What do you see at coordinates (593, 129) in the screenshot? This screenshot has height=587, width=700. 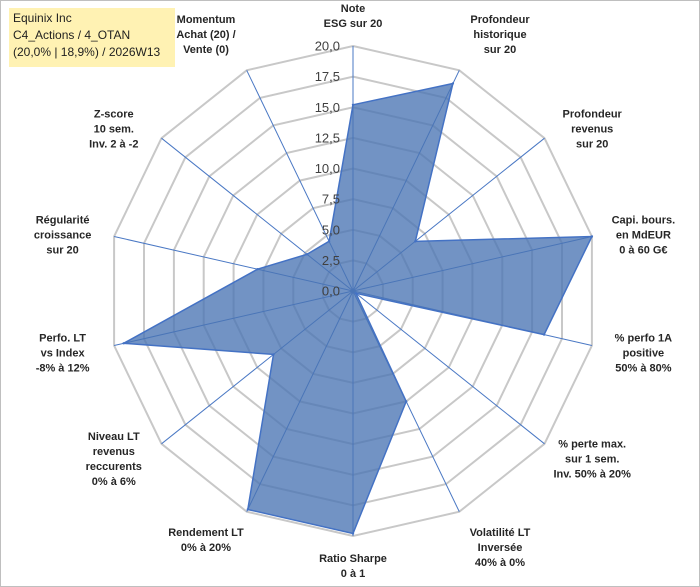 I see `axis-label-2: Profondeur revenus sur 20` at bounding box center [593, 129].